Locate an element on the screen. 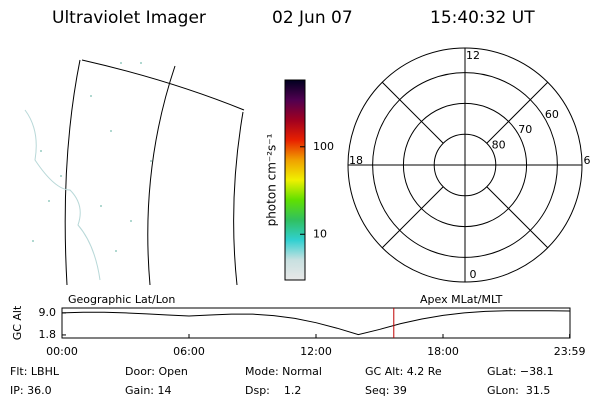 Image resolution: width=600 pixels, height=400 pixels. panel-label: Geographic Lat/Lon is located at coordinates (121, 299).